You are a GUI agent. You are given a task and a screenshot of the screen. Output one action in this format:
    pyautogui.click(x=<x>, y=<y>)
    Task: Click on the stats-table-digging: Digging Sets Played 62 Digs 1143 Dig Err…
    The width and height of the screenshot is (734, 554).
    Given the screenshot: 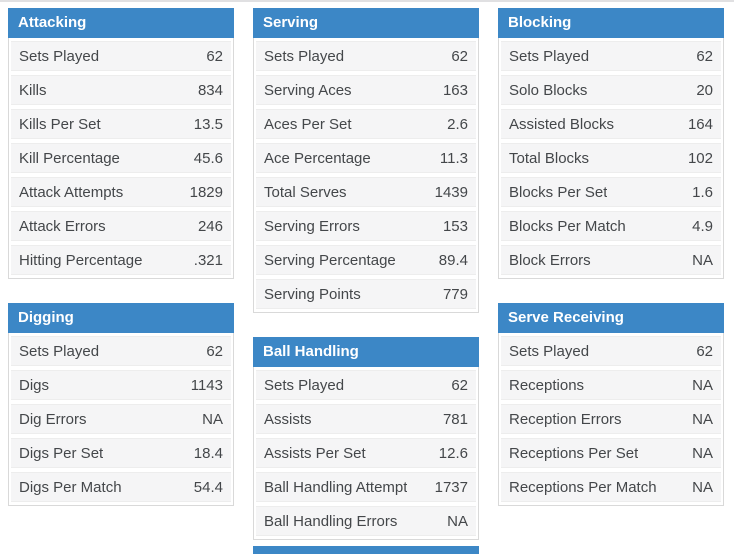 What is the action you would take?
    pyautogui.click(x=121, y=404)
    